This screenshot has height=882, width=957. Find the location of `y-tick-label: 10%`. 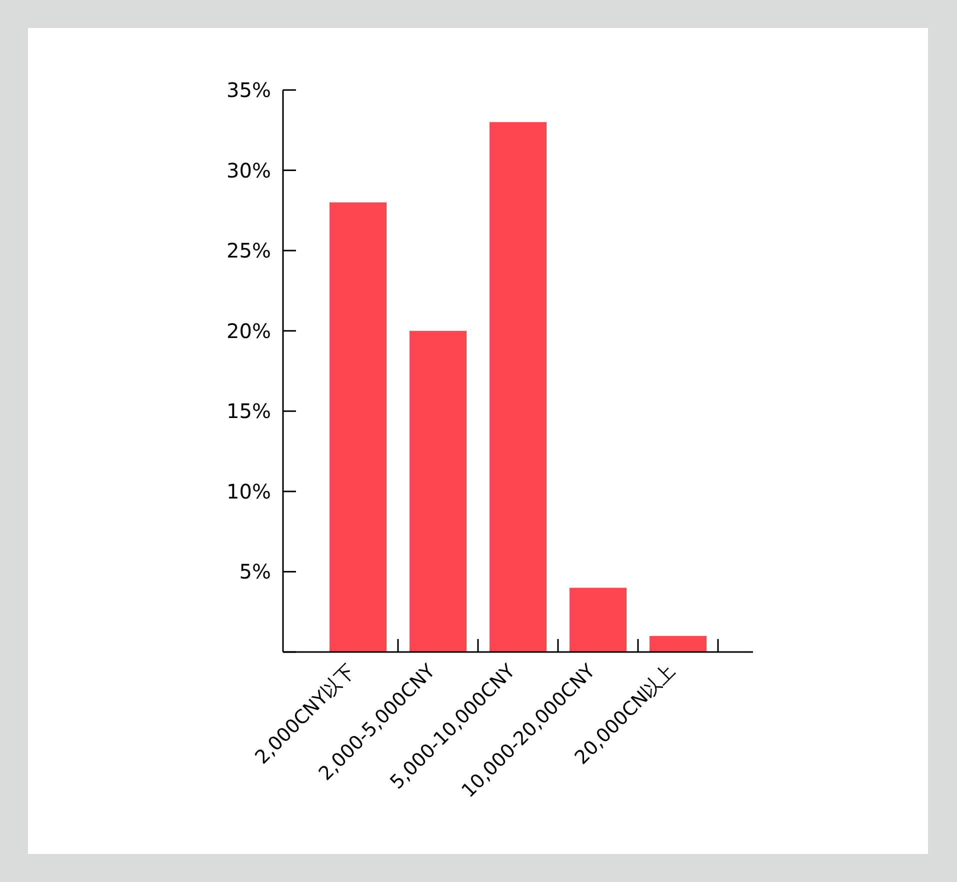

y-tick-label: 10% is located at coordinates (248, 491).